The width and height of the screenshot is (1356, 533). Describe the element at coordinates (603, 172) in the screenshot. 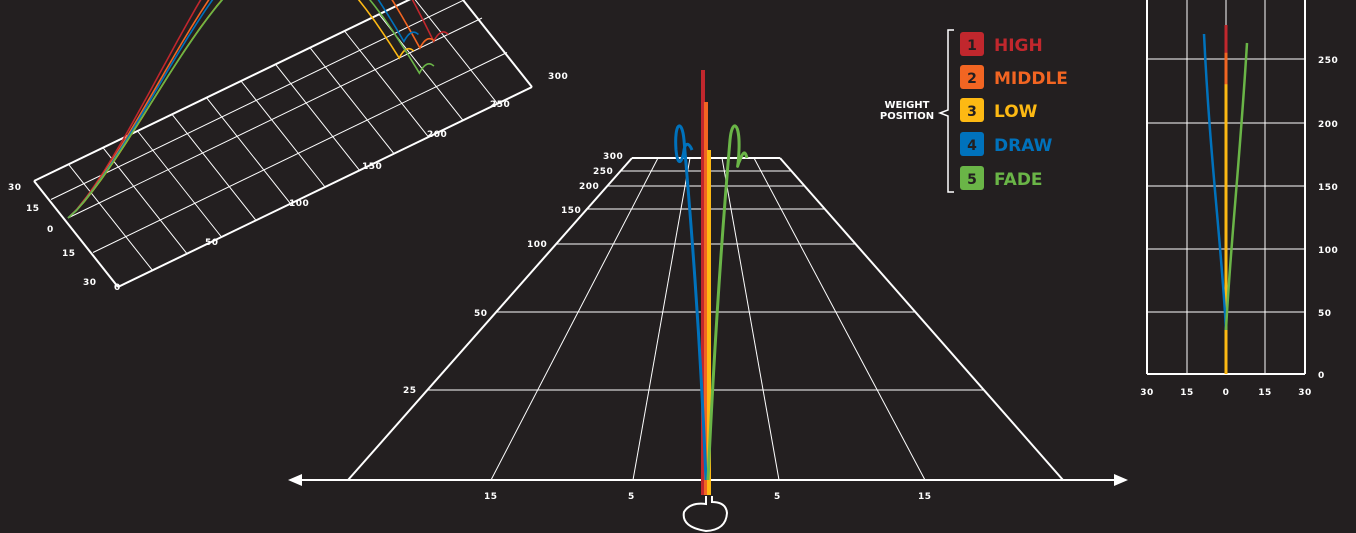

I see `dr-dist-tick-250: 250` at that location.